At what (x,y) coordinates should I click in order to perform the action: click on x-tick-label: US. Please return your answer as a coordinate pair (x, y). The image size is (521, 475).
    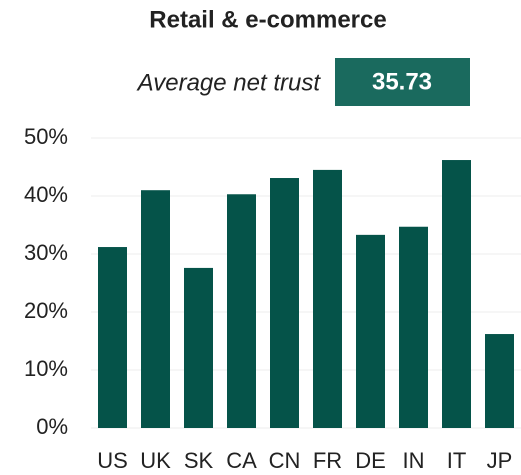
    Looking at the image, I should click on (112, 460).